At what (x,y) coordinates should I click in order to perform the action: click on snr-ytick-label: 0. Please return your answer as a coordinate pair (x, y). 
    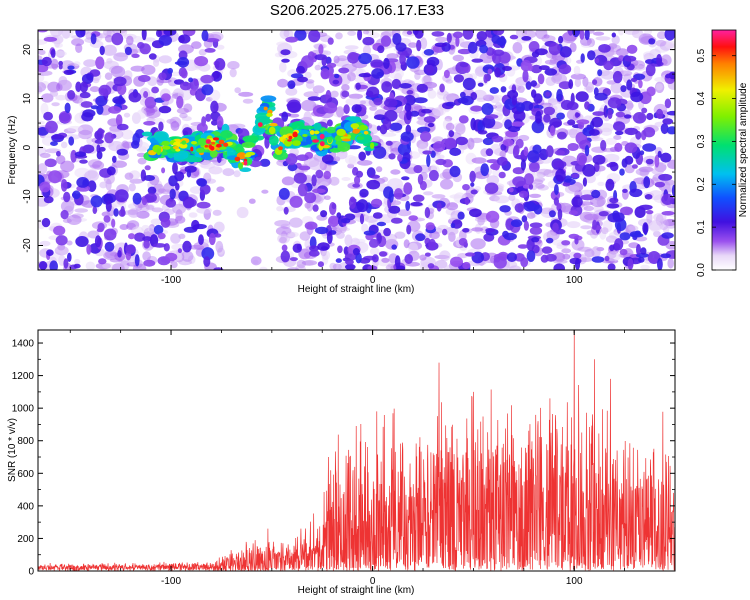
    Looking at the image, I should click on (31, 572).